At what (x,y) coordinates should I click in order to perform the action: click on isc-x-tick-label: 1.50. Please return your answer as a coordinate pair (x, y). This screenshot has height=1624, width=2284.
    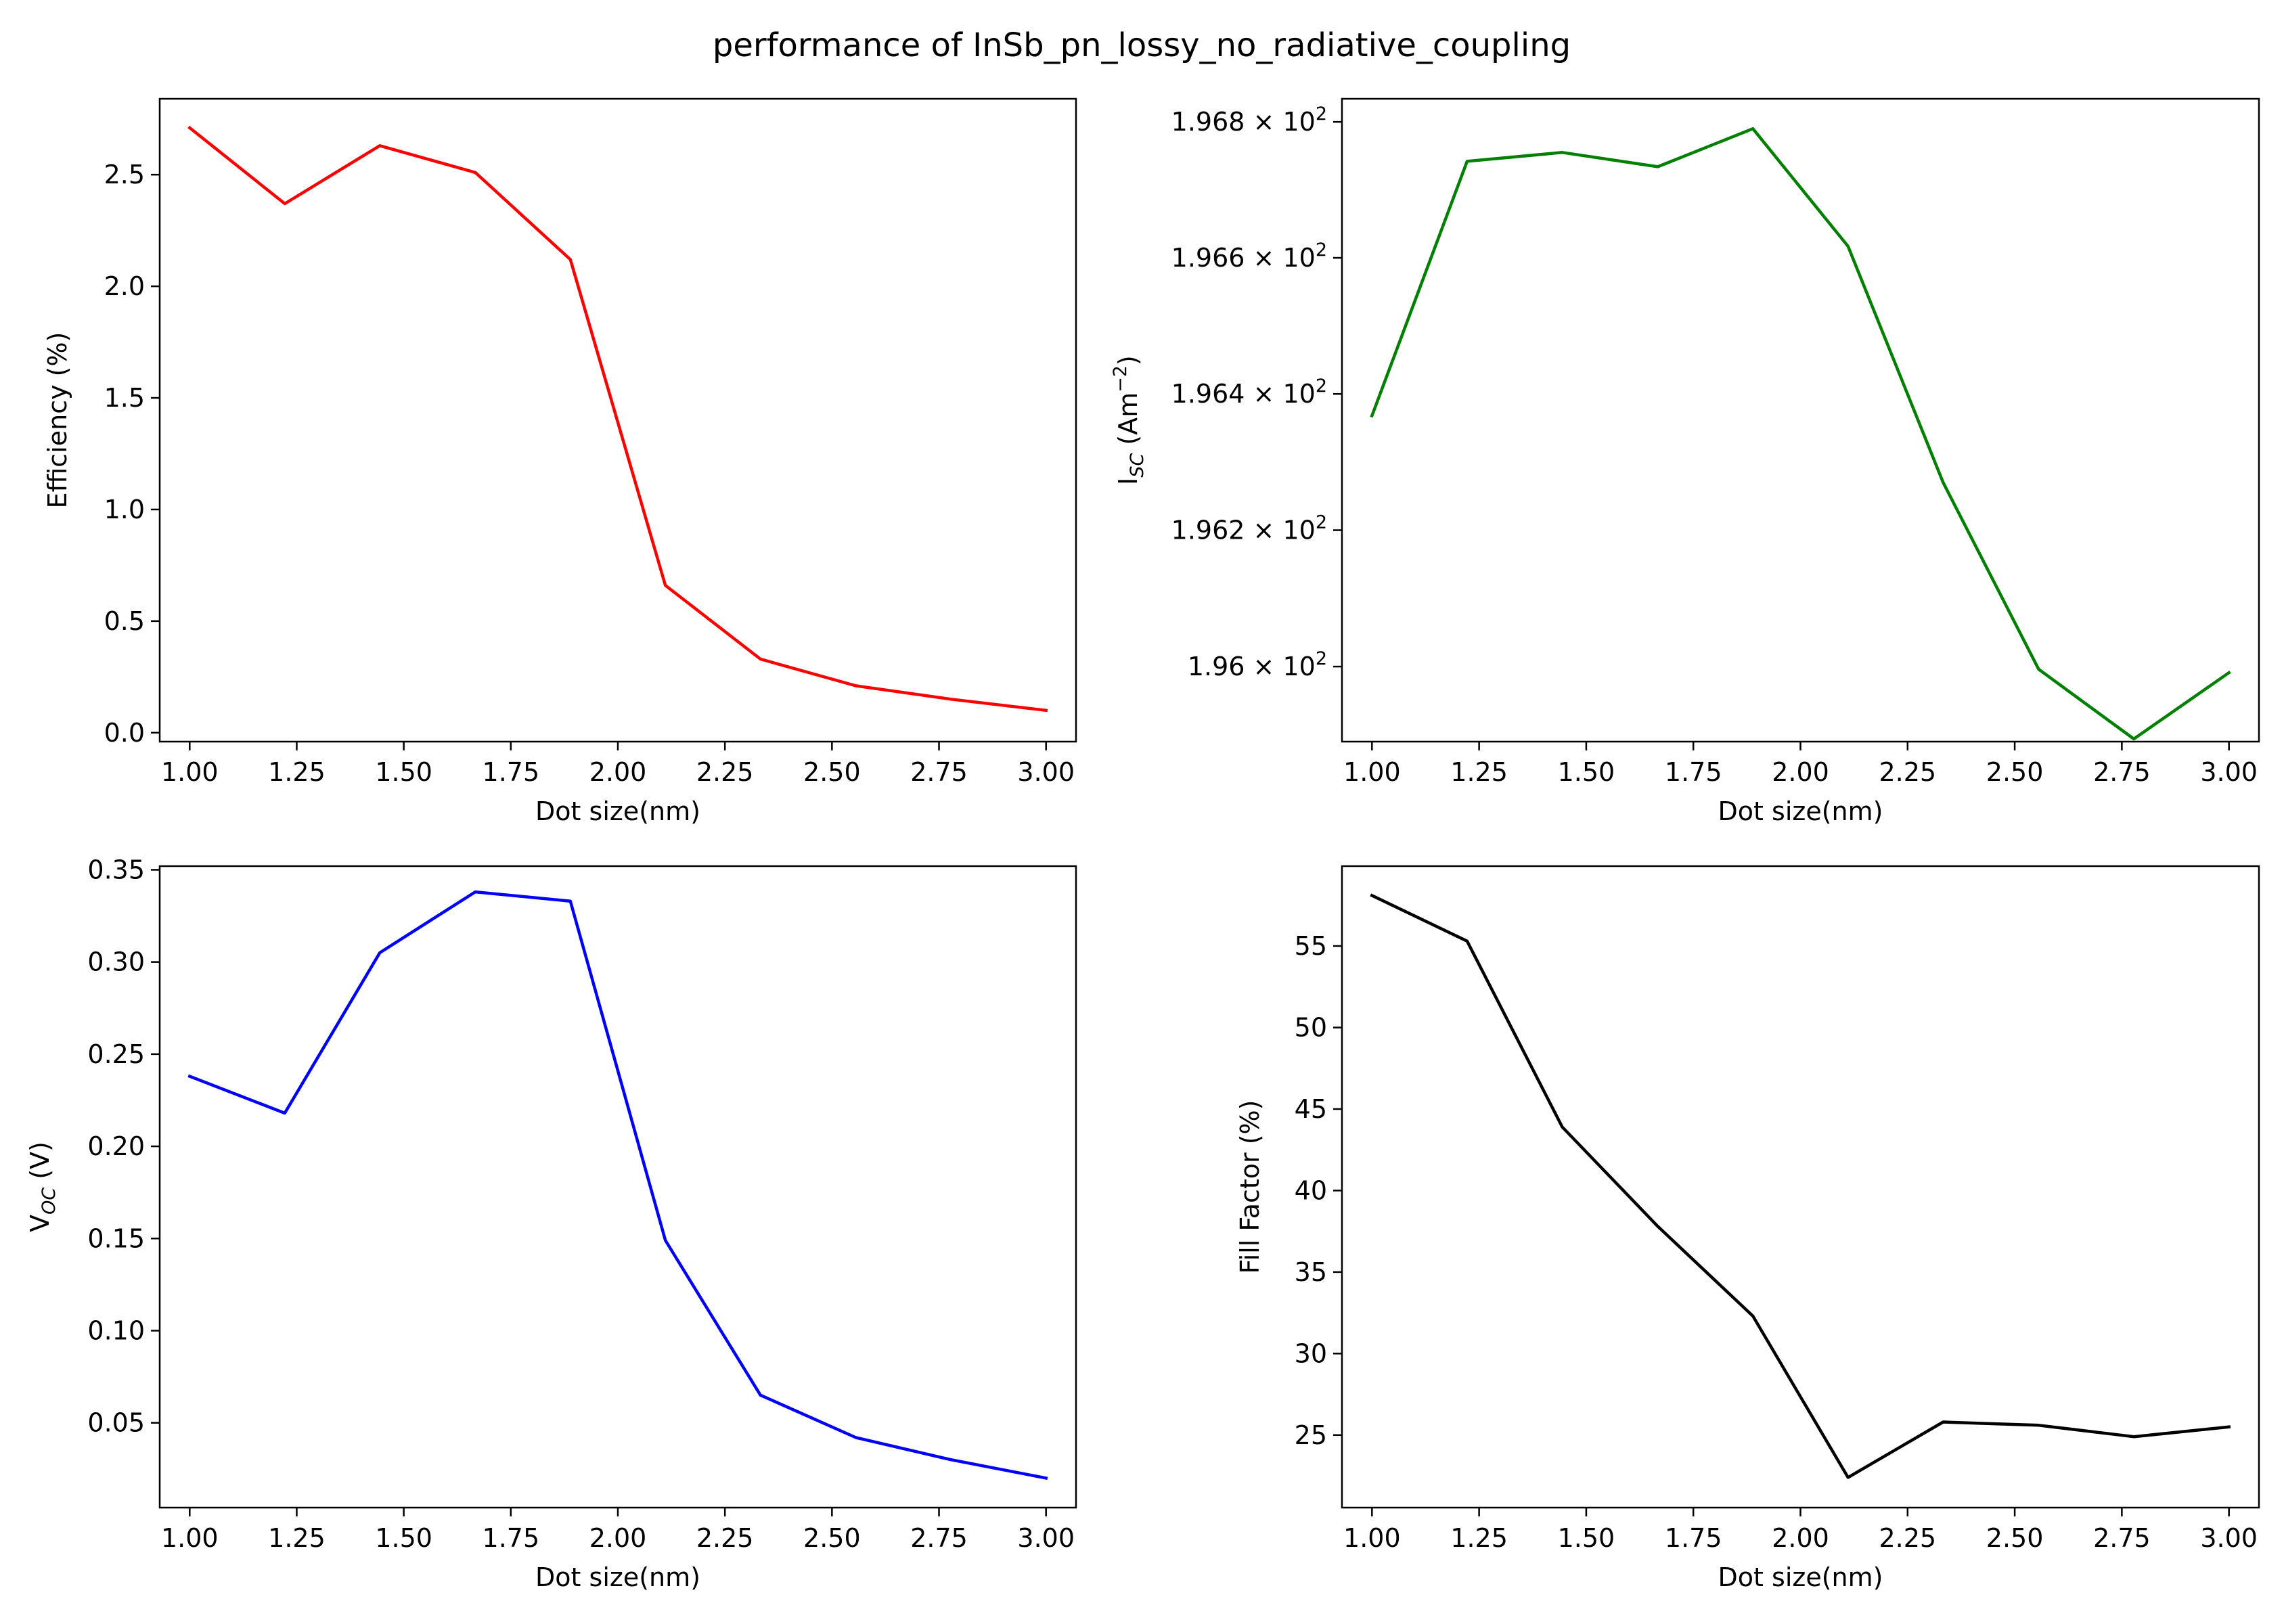
    Looking at the image, I should click on (1586, 772).